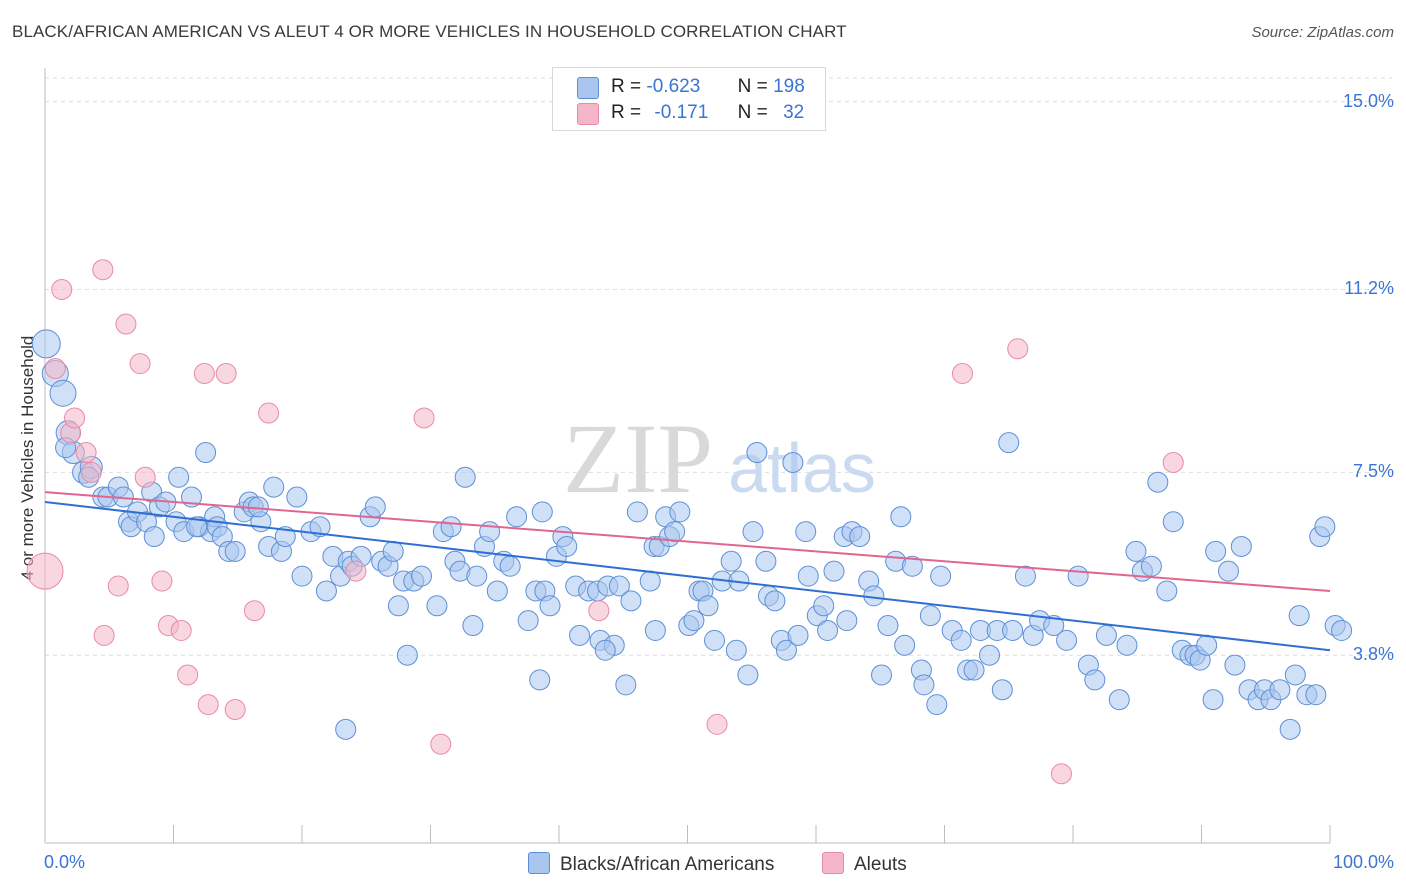 This screenshot has width=1406, height=892. Describe the element at coordinates (638, 458) in the screenshot. I see `watermark-zip: ZIP` at that location.